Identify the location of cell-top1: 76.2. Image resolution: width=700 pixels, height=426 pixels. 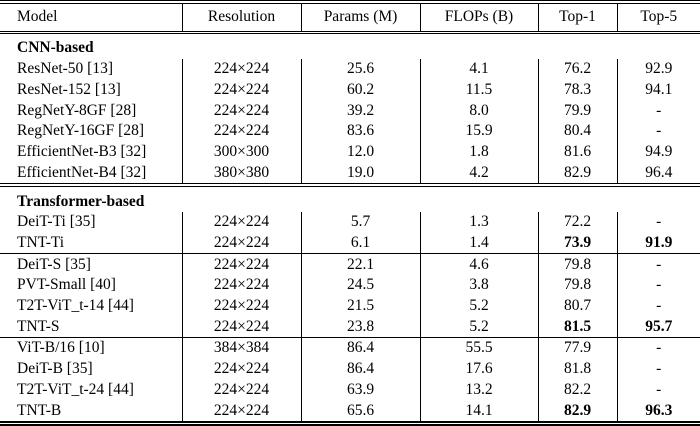
(577, 69).